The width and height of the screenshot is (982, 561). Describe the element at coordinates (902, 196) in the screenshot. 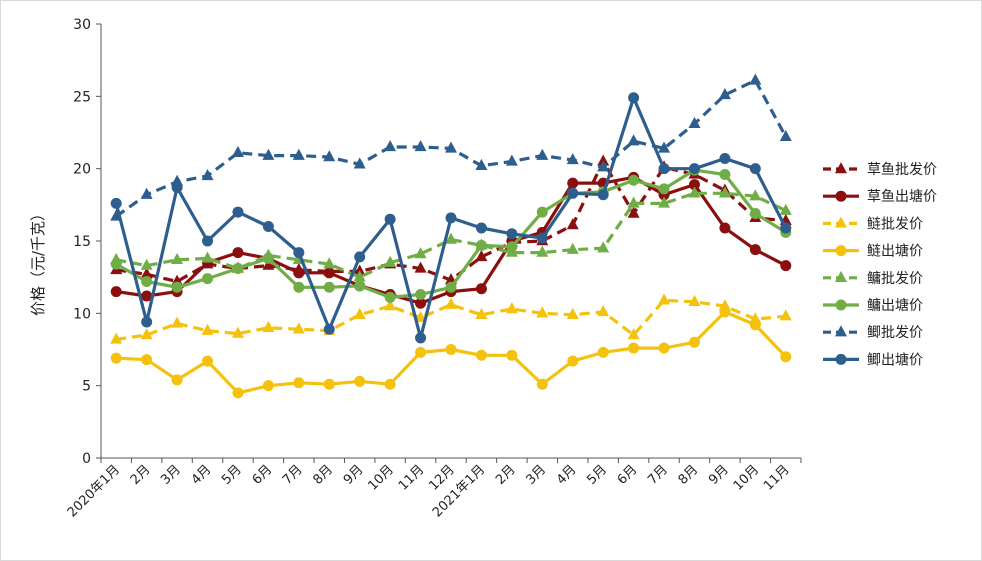

I see `legend-label: 草鱼出塘价` at that location.